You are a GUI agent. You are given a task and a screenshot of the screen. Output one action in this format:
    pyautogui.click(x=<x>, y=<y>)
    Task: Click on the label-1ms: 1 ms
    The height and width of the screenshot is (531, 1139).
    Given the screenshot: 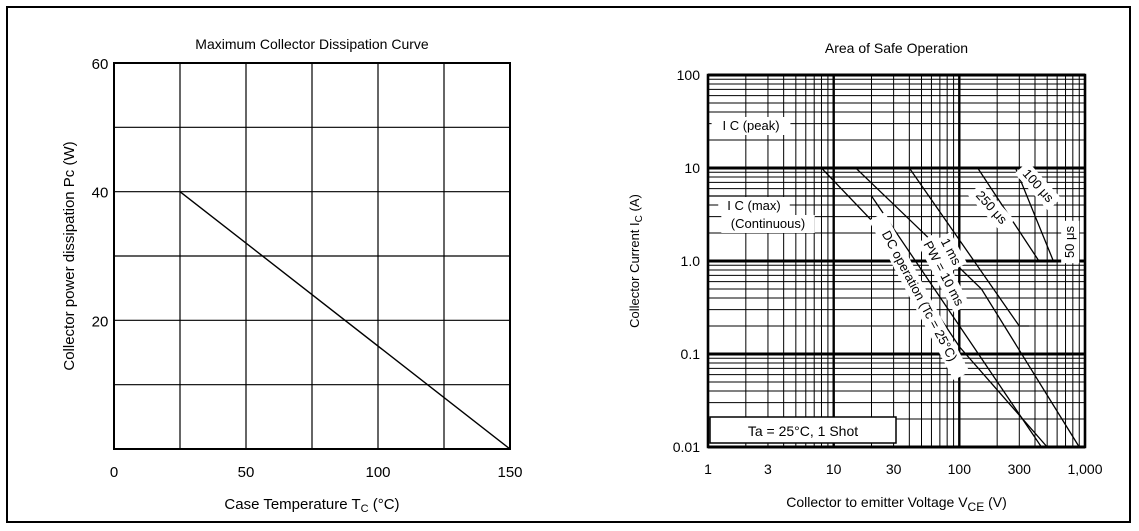 What is the action you would take?
    pyautogui.click(x=950, y=252)
    